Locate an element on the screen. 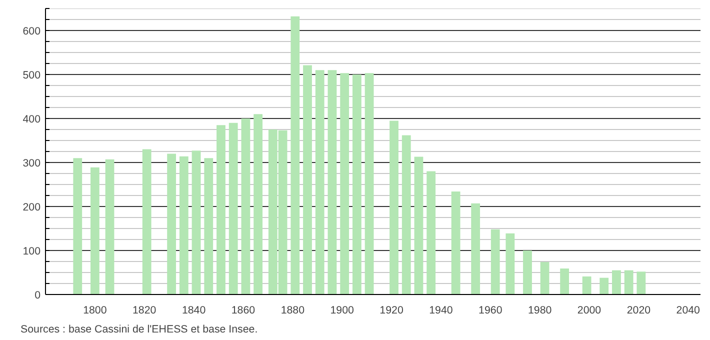  x-tick-label: 1980 is located at coordinates (540, 310).